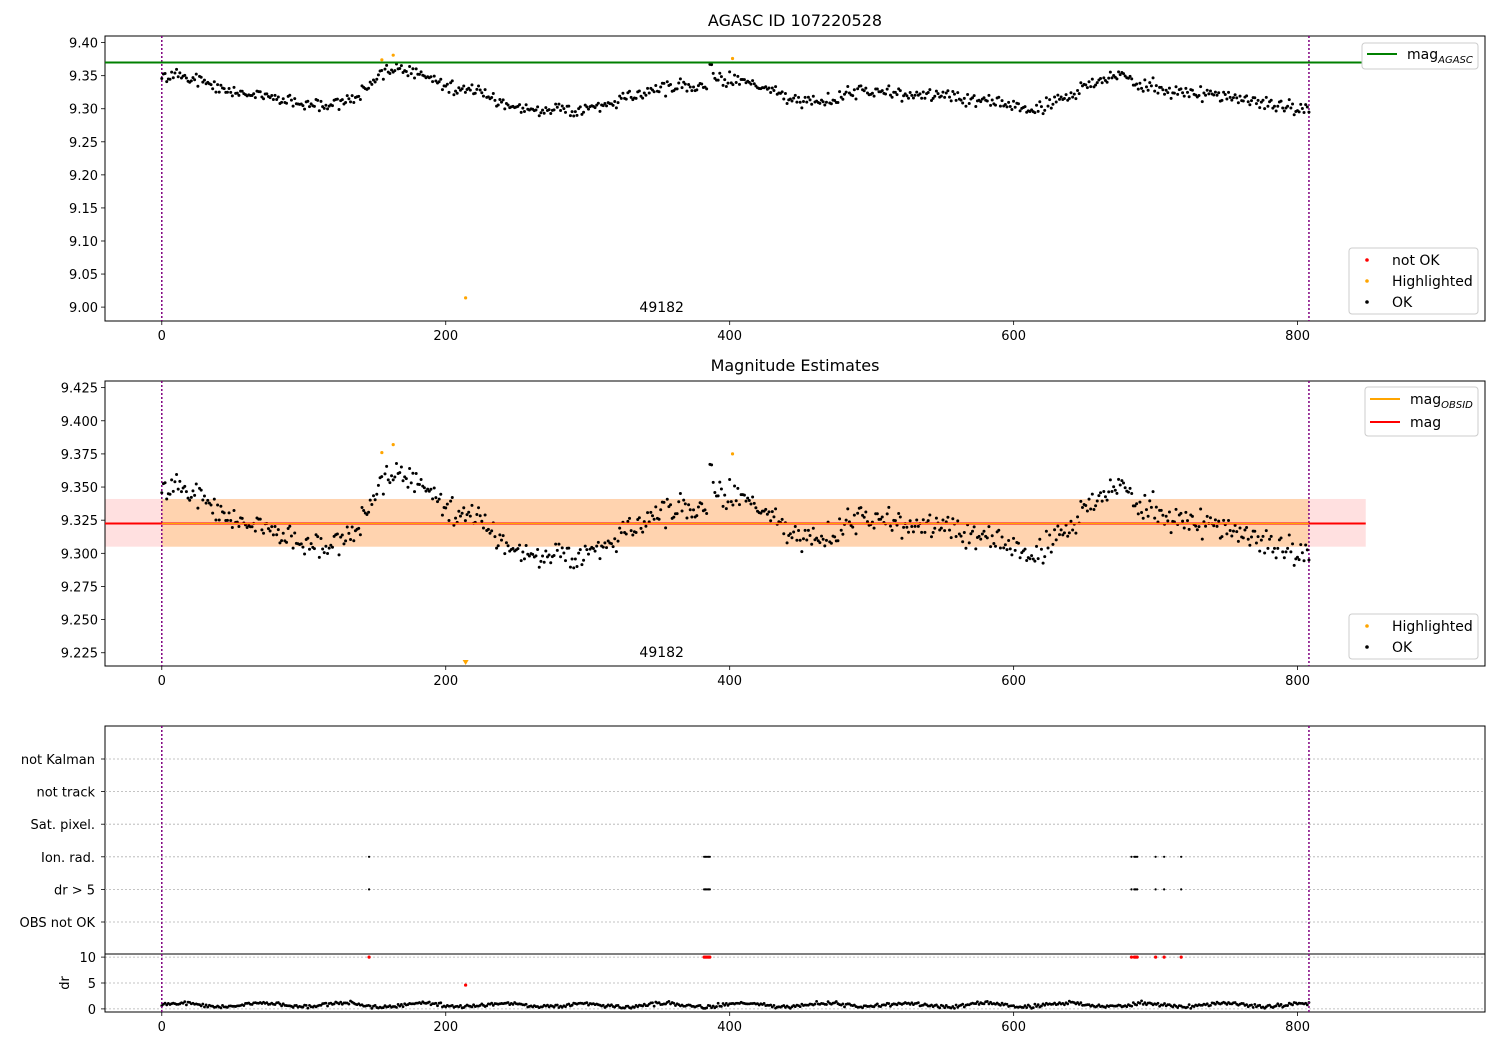 The height and width of the screenshot is (1050, 1500). What do you see at coordinates (729, 681) in the screenshot?
I see `middle-xtick-label: 400` at bounding box center [729, 681].